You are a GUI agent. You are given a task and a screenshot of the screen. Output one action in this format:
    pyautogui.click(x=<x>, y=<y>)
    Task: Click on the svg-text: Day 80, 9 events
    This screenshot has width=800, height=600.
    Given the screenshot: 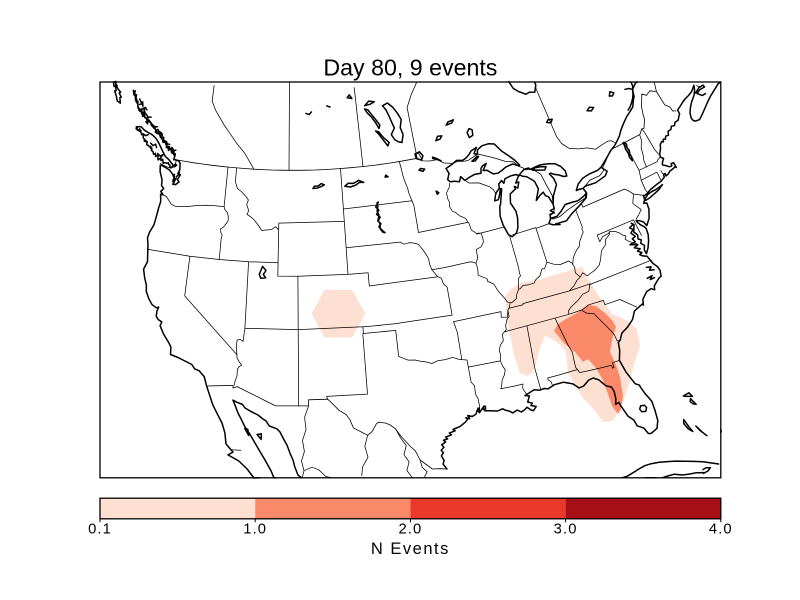 What is the action you would take?
    pyautogui.click(x=410, y=67)
    